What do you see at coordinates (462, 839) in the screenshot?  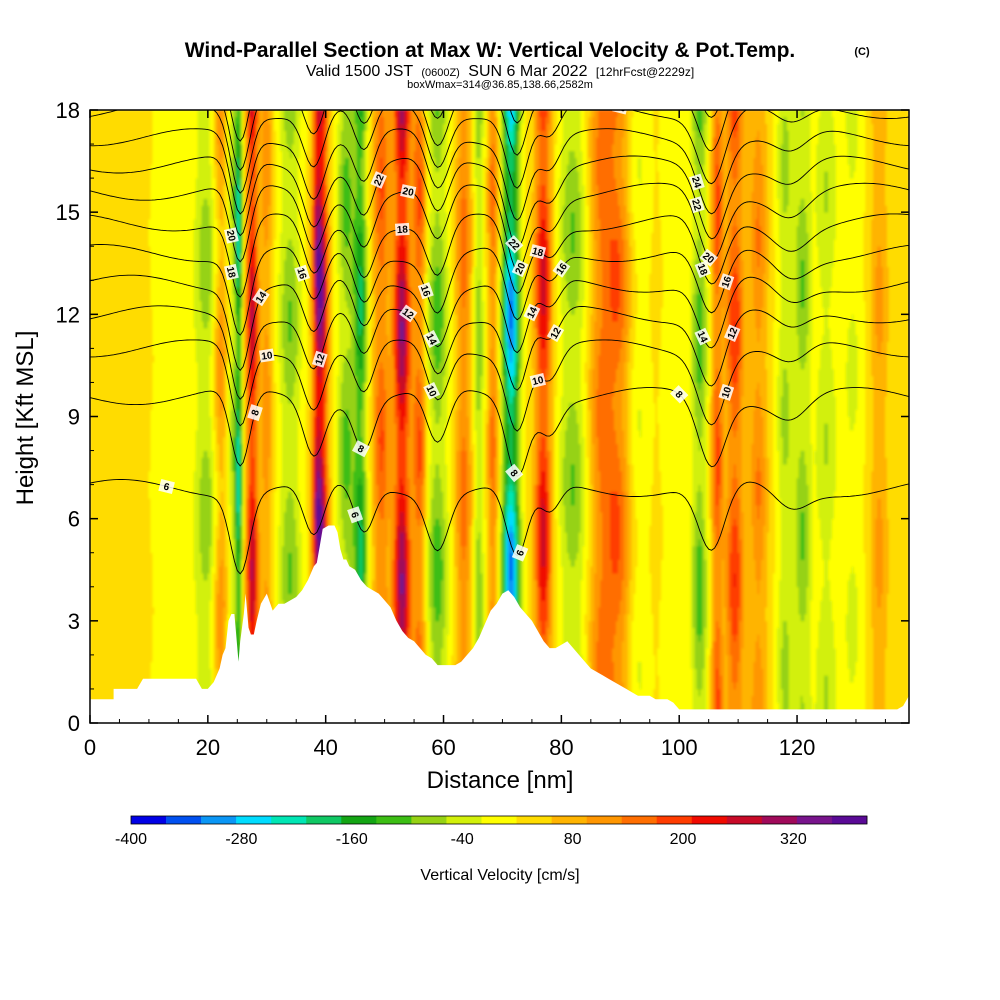 I see `colorbar-tick-label: -40` at bounding box center [462, 839].